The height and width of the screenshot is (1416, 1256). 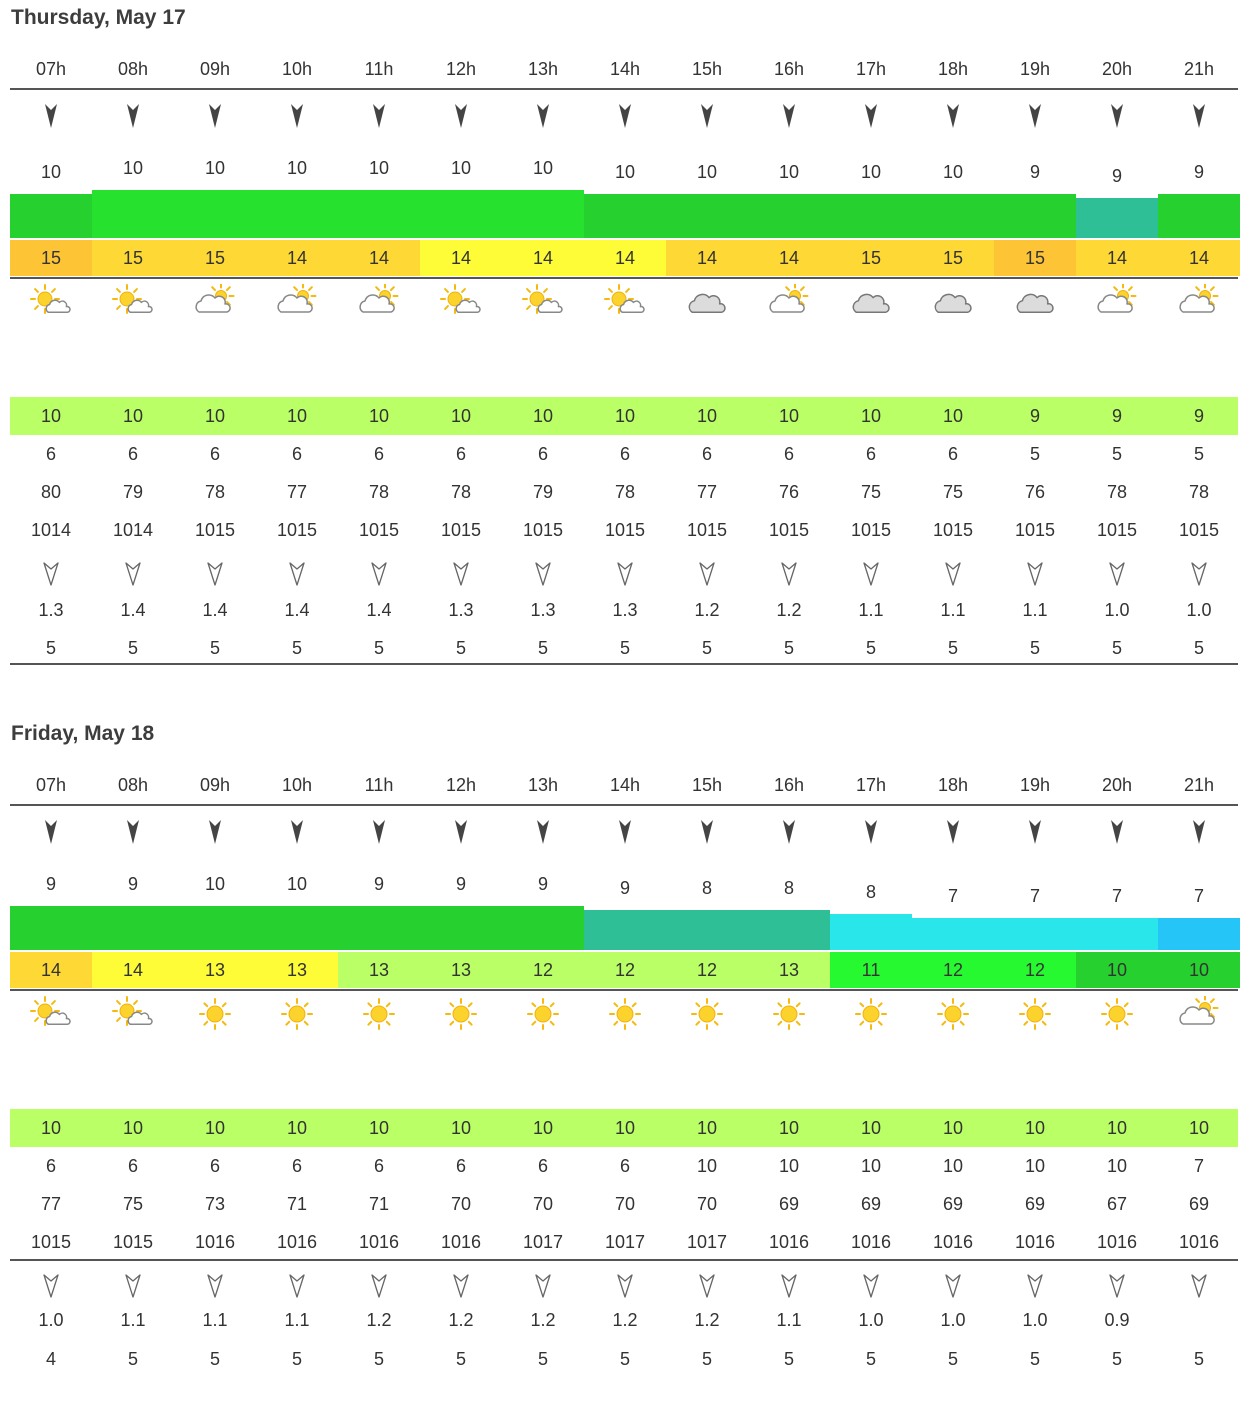 I want to click on hour-cell: 18h, so click(x=953, y=784).